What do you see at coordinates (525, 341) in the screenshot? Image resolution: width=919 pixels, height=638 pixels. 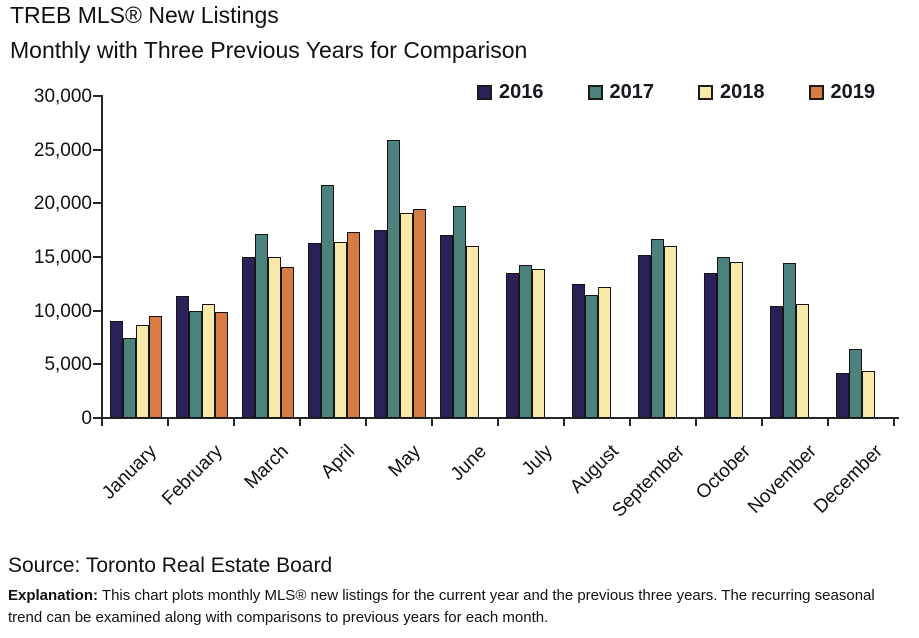 I see `bar-july-2017` at bounding box center [525, 341].